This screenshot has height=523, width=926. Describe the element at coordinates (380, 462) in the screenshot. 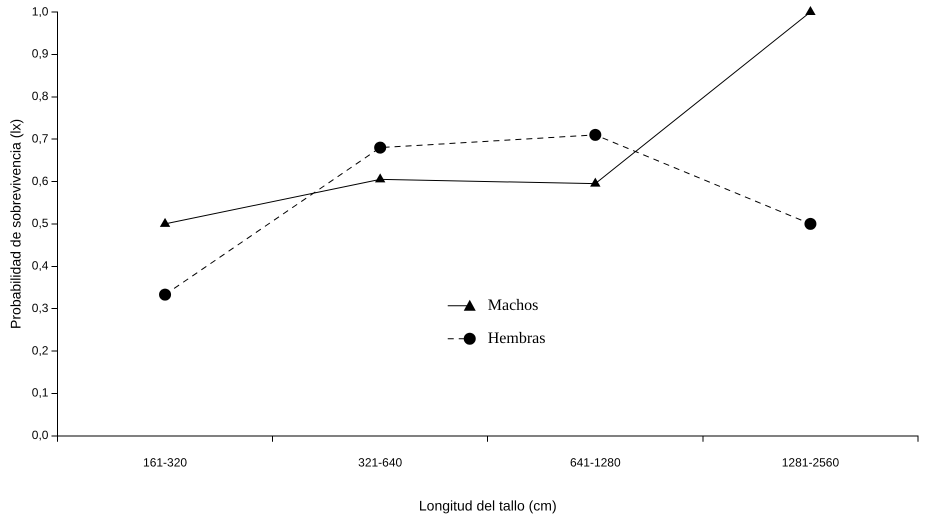

I see `x-tick-label: 321-640` at that location.